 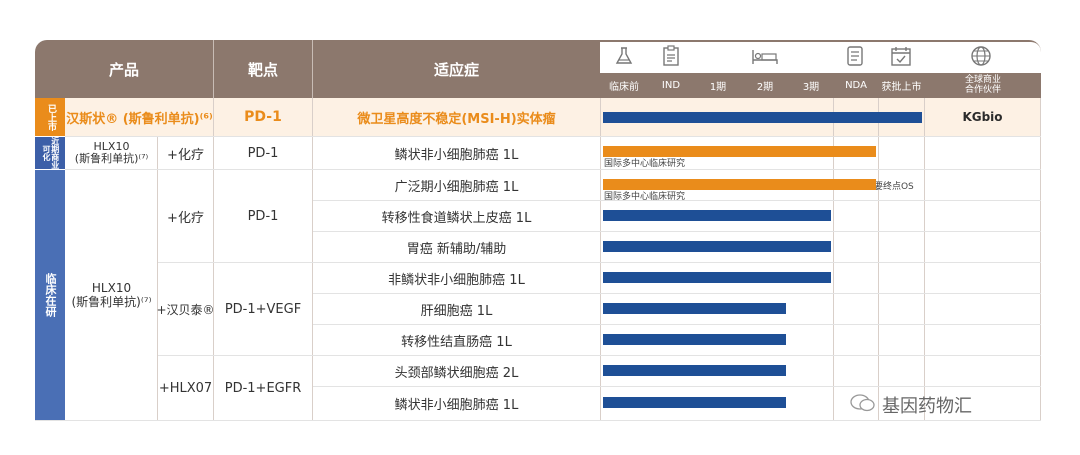 I want to click on group-near-label: 近期商业可化, so click(x=51, y=153).